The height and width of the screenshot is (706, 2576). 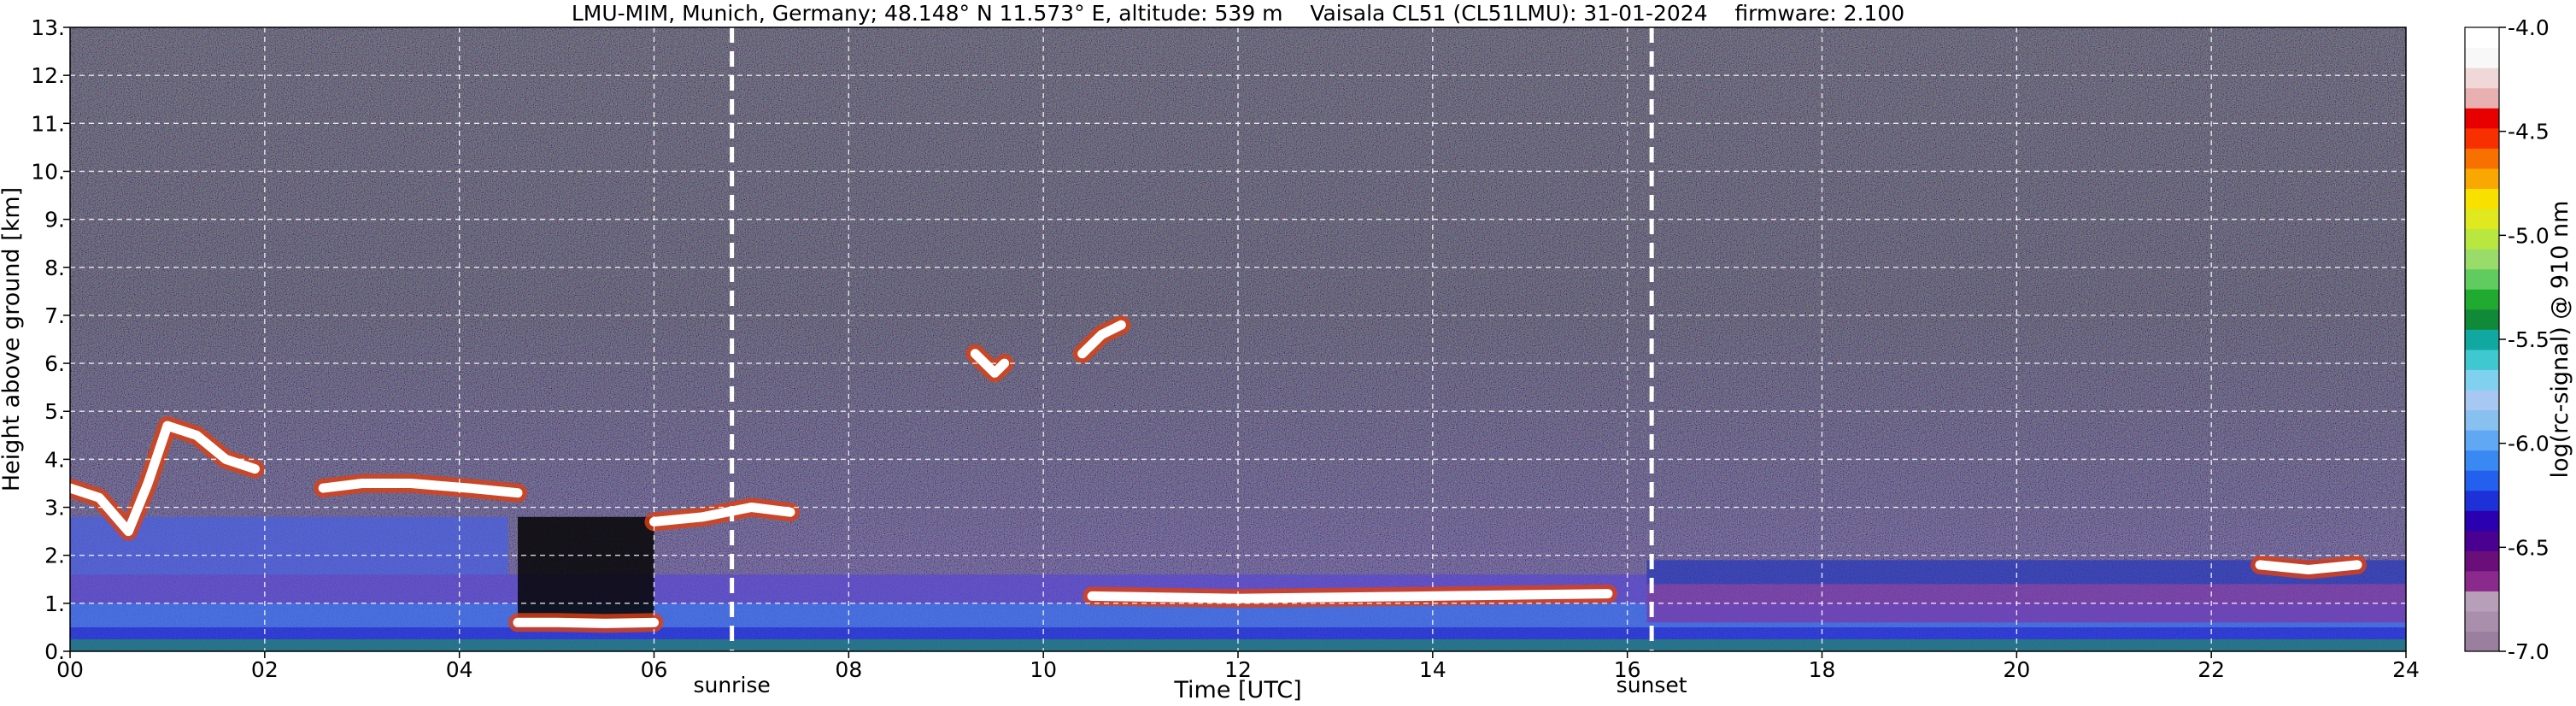 What do you see at coordinates (48, 27) in the screenshot?
I see `y-tick-label: 13.` at bounding box center [48, 27].